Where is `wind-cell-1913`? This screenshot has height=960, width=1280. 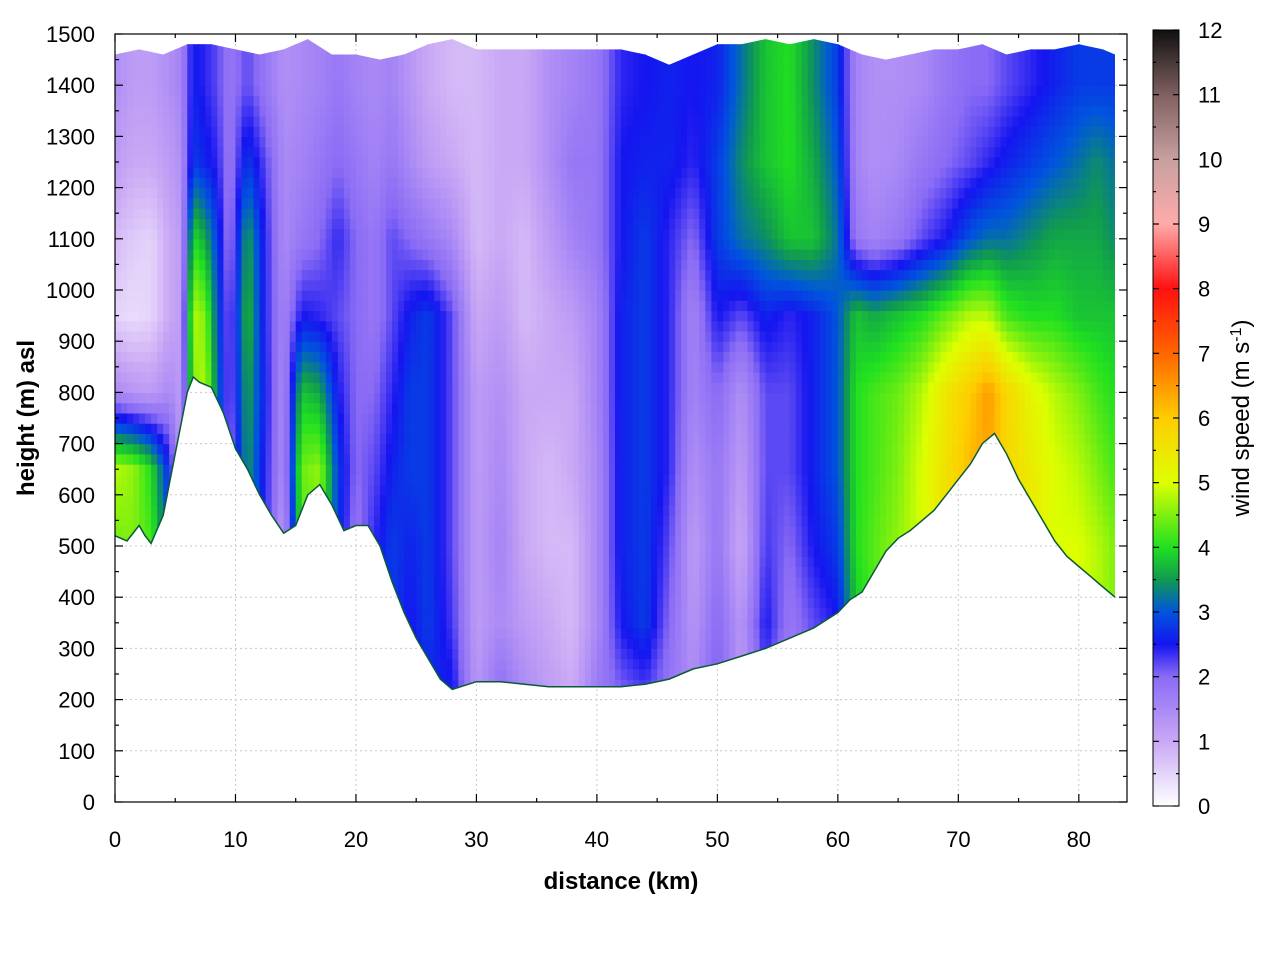 wind-cell-1913 is located at coordinates (293, 408).